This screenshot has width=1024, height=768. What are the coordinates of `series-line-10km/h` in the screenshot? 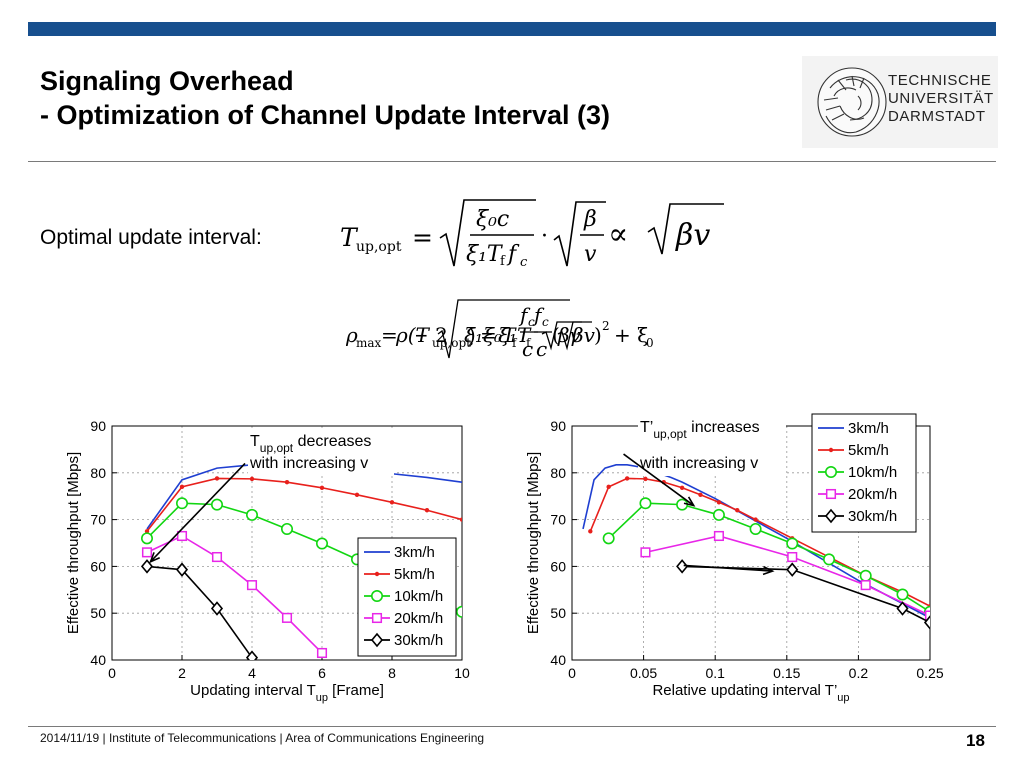 It's located at (769, 557).